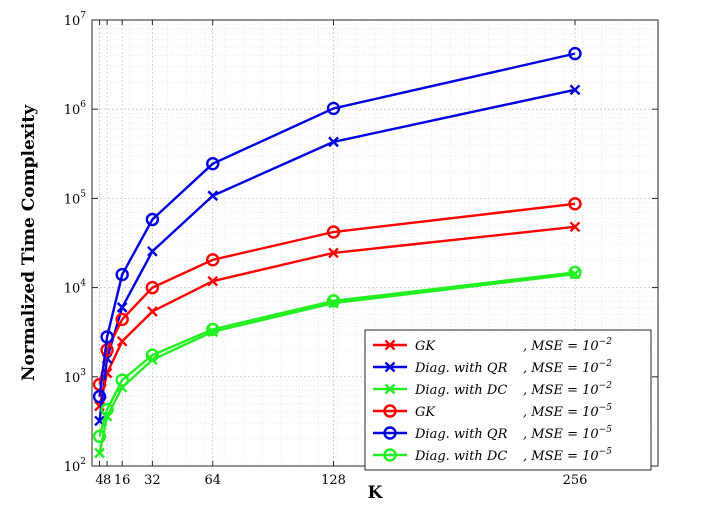 The width and height of the screenshot is (718, 507). Describe the element at coordinates (75, 288) in the screenshot. I see `y-tick-label: 10⁴` at that location.